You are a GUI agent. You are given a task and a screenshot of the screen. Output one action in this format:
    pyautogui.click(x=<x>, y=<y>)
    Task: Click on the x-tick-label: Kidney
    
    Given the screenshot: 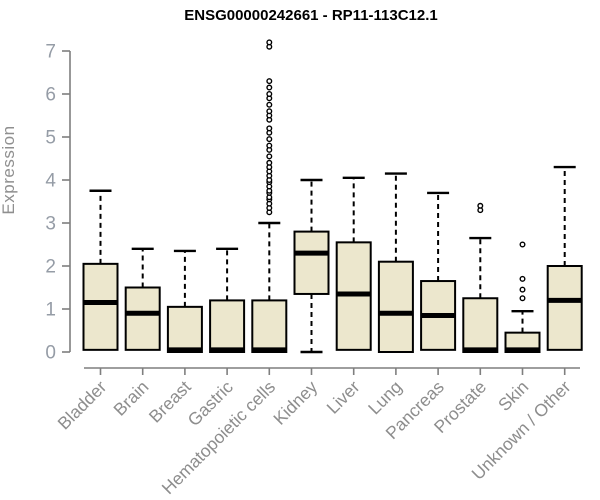 What is the action you would take?
    pyautogui.click(x=295, y=403)
    